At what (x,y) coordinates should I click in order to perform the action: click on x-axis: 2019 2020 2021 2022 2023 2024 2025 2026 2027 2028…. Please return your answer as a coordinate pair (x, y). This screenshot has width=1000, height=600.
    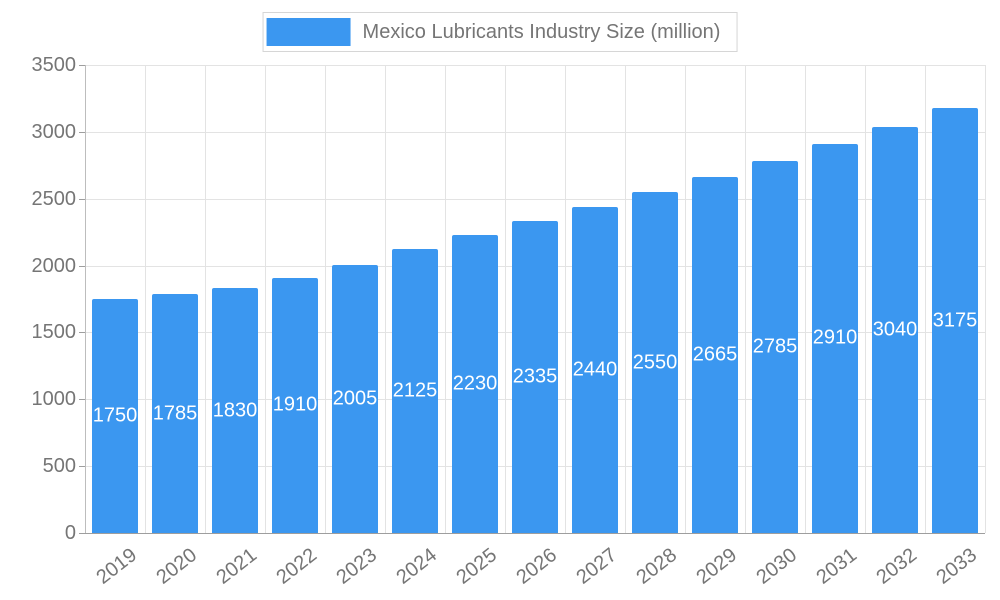
    Looking at the image, I should click on (535, 569).